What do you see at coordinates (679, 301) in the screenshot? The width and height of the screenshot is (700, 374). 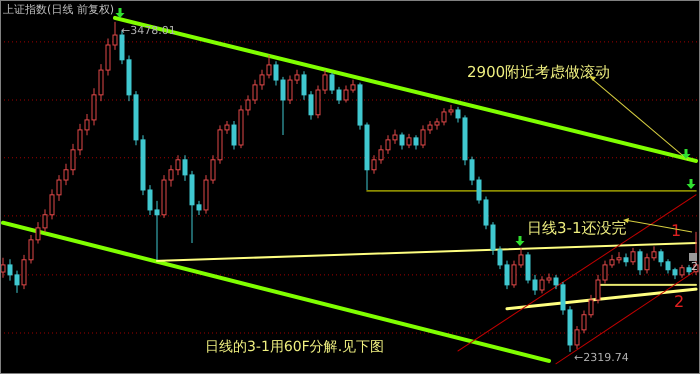 I see `annotation: 2` at bounding box center [679, 301].